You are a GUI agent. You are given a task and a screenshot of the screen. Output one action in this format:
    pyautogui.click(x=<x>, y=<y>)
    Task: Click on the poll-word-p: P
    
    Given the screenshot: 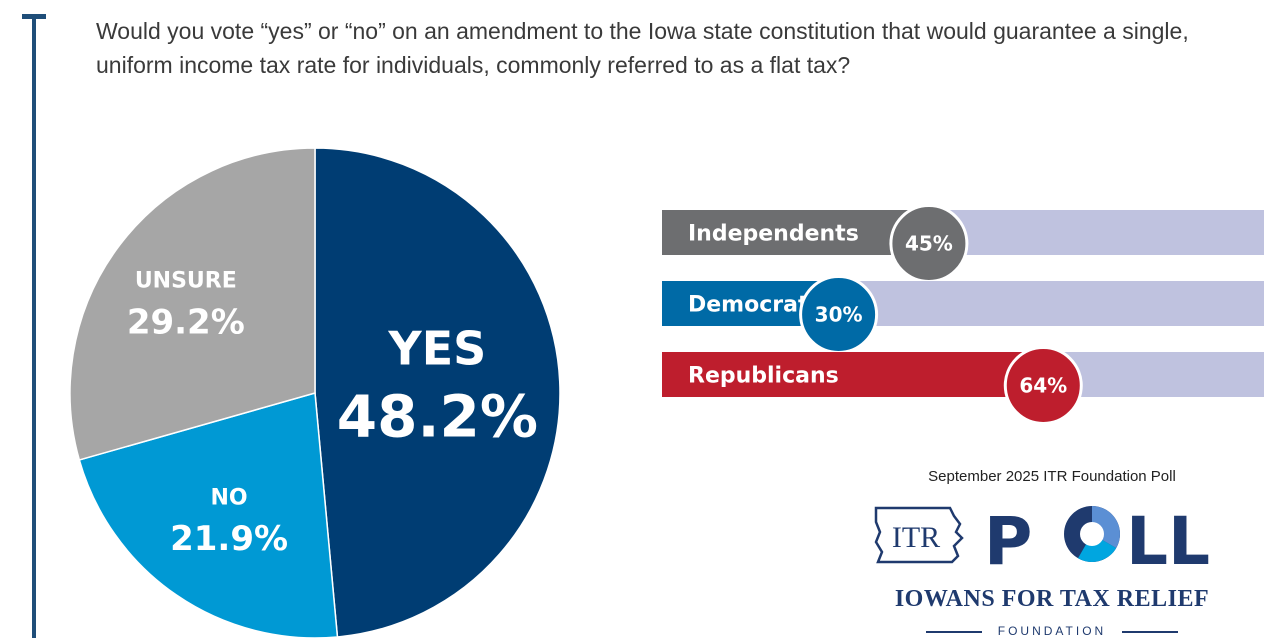 What is the action you would take?
    pyautogui.click(x=1008, y=537)
    